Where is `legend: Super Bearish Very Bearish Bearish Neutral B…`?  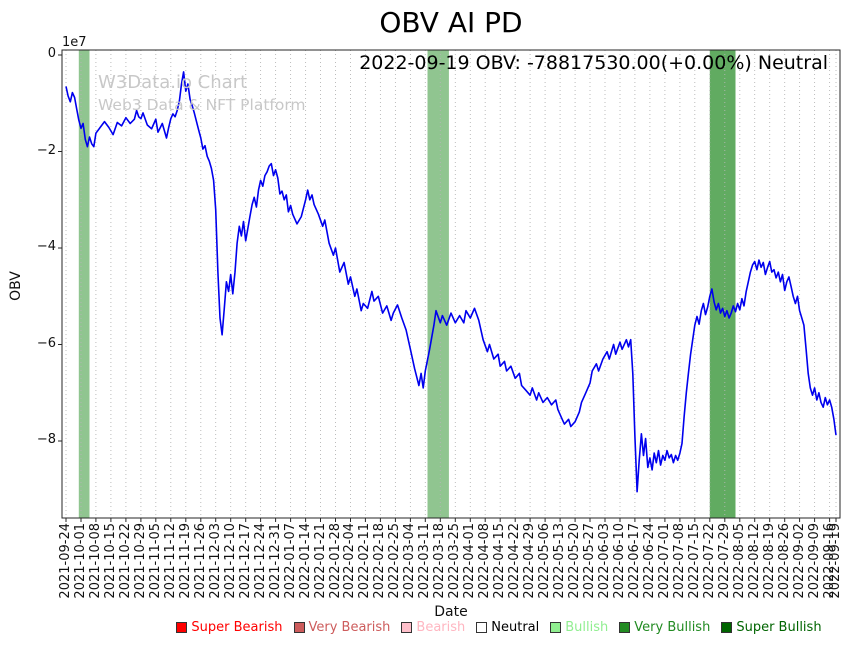 legend: Super Bearish Very Bearish Bearish Neutral B… is located at coordinates (499, 627).